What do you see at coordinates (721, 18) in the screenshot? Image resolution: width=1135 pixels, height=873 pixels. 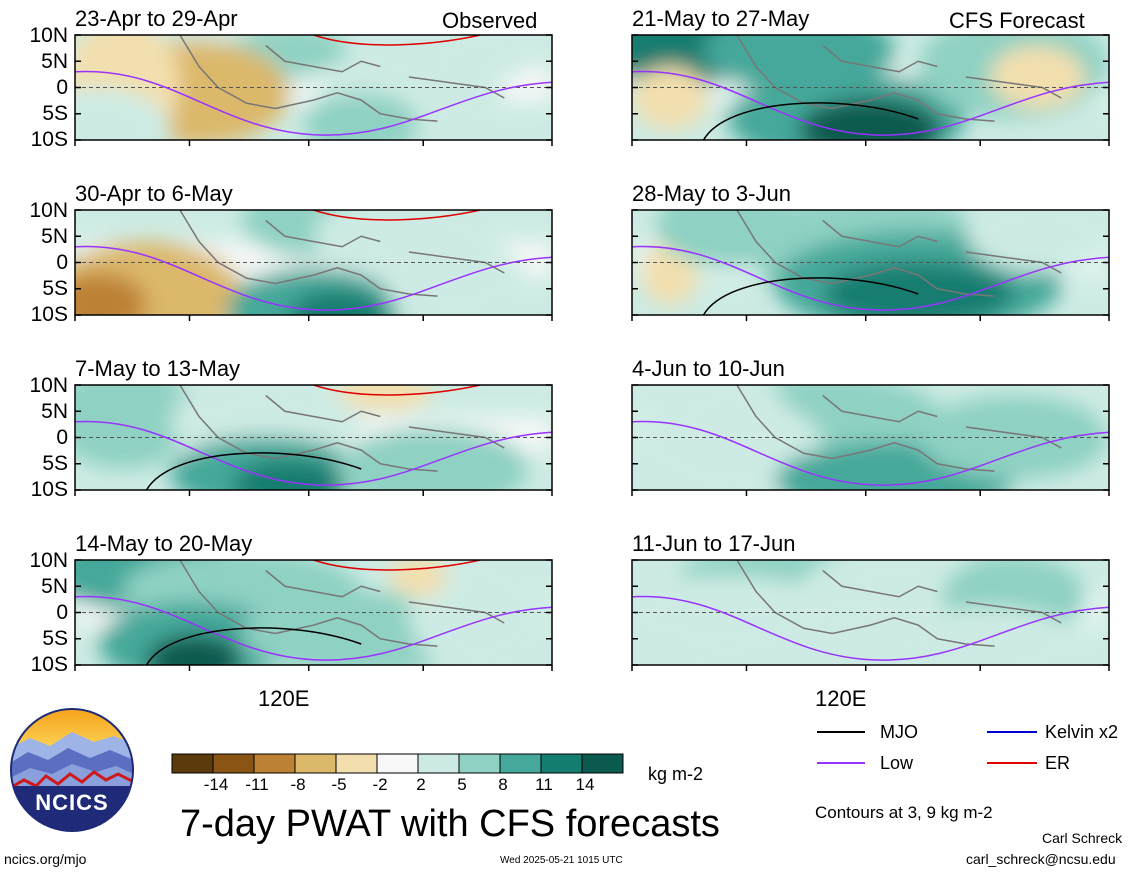 I see `panel-title-5: 21-May to 27-May` at bounding box center [721, 18].